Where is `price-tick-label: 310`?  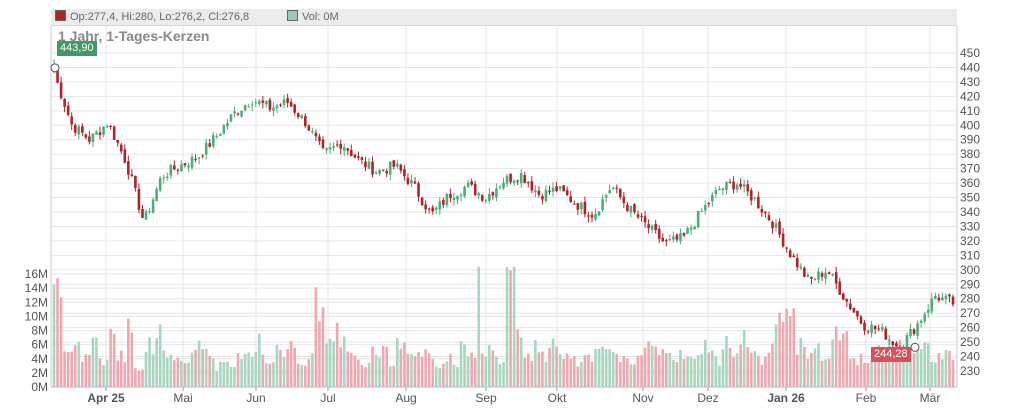 price-tick-label: 310 is located at coordinates (970, 255).